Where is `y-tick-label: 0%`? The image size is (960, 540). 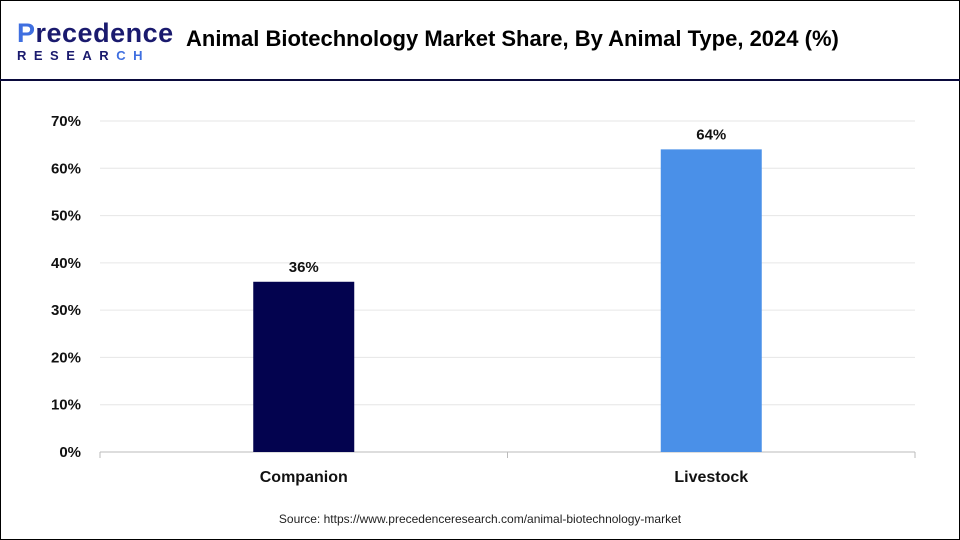 y-tick-label: 0% is located at coordinates (70, 452).